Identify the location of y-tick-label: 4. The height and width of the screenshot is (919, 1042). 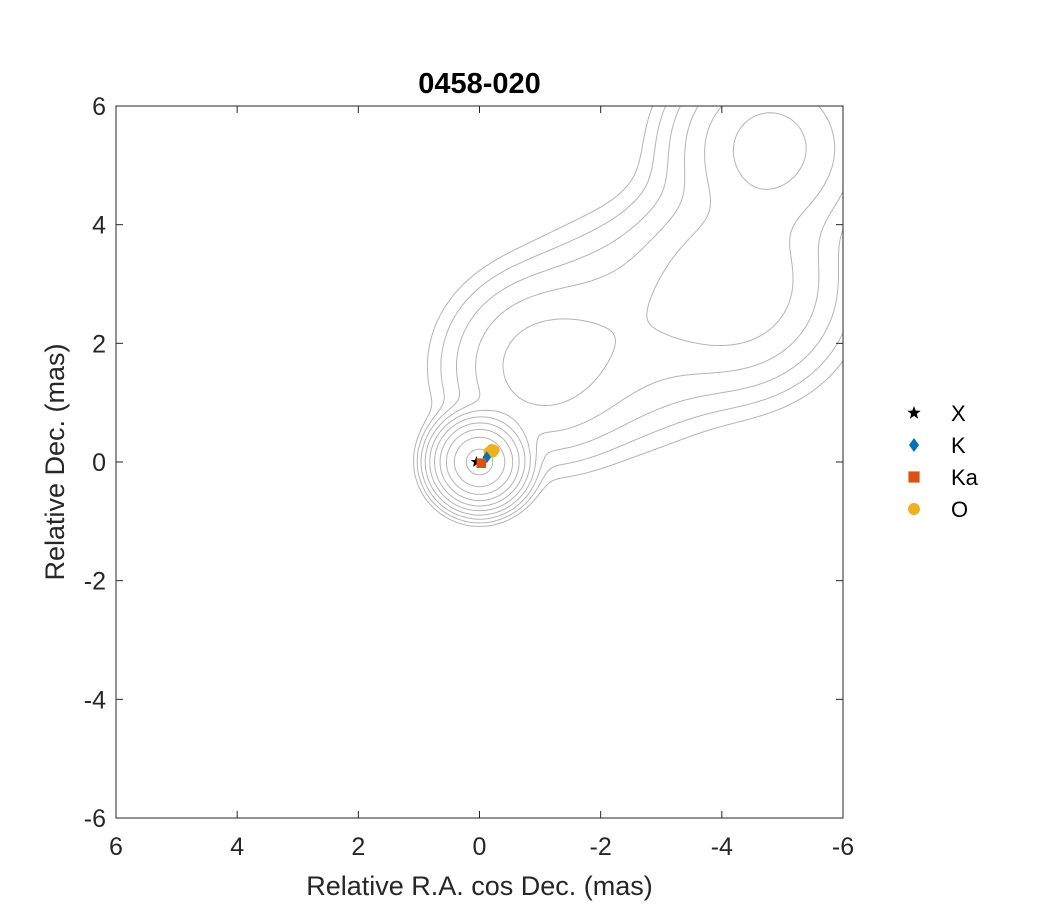
(99, 226).